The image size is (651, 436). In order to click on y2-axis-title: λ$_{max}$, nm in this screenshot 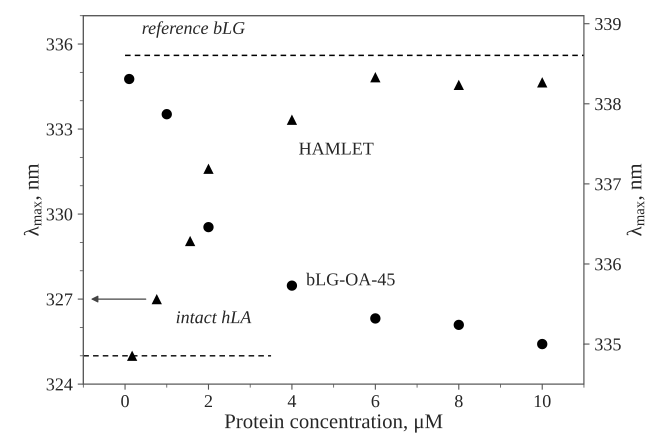, I will do `click(635, 200)`.